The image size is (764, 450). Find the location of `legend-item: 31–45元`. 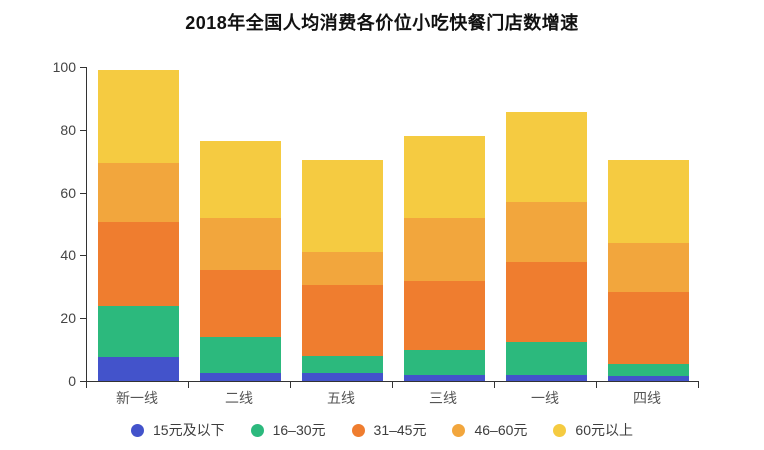

legend-item: 31–45元 is located at coordinates (389, 430).